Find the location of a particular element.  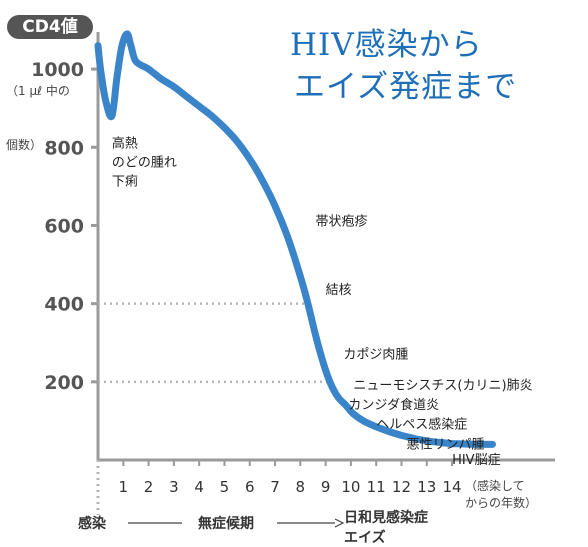

chart-title-line-1: HIV感染から is located at coordinates (386, 45).